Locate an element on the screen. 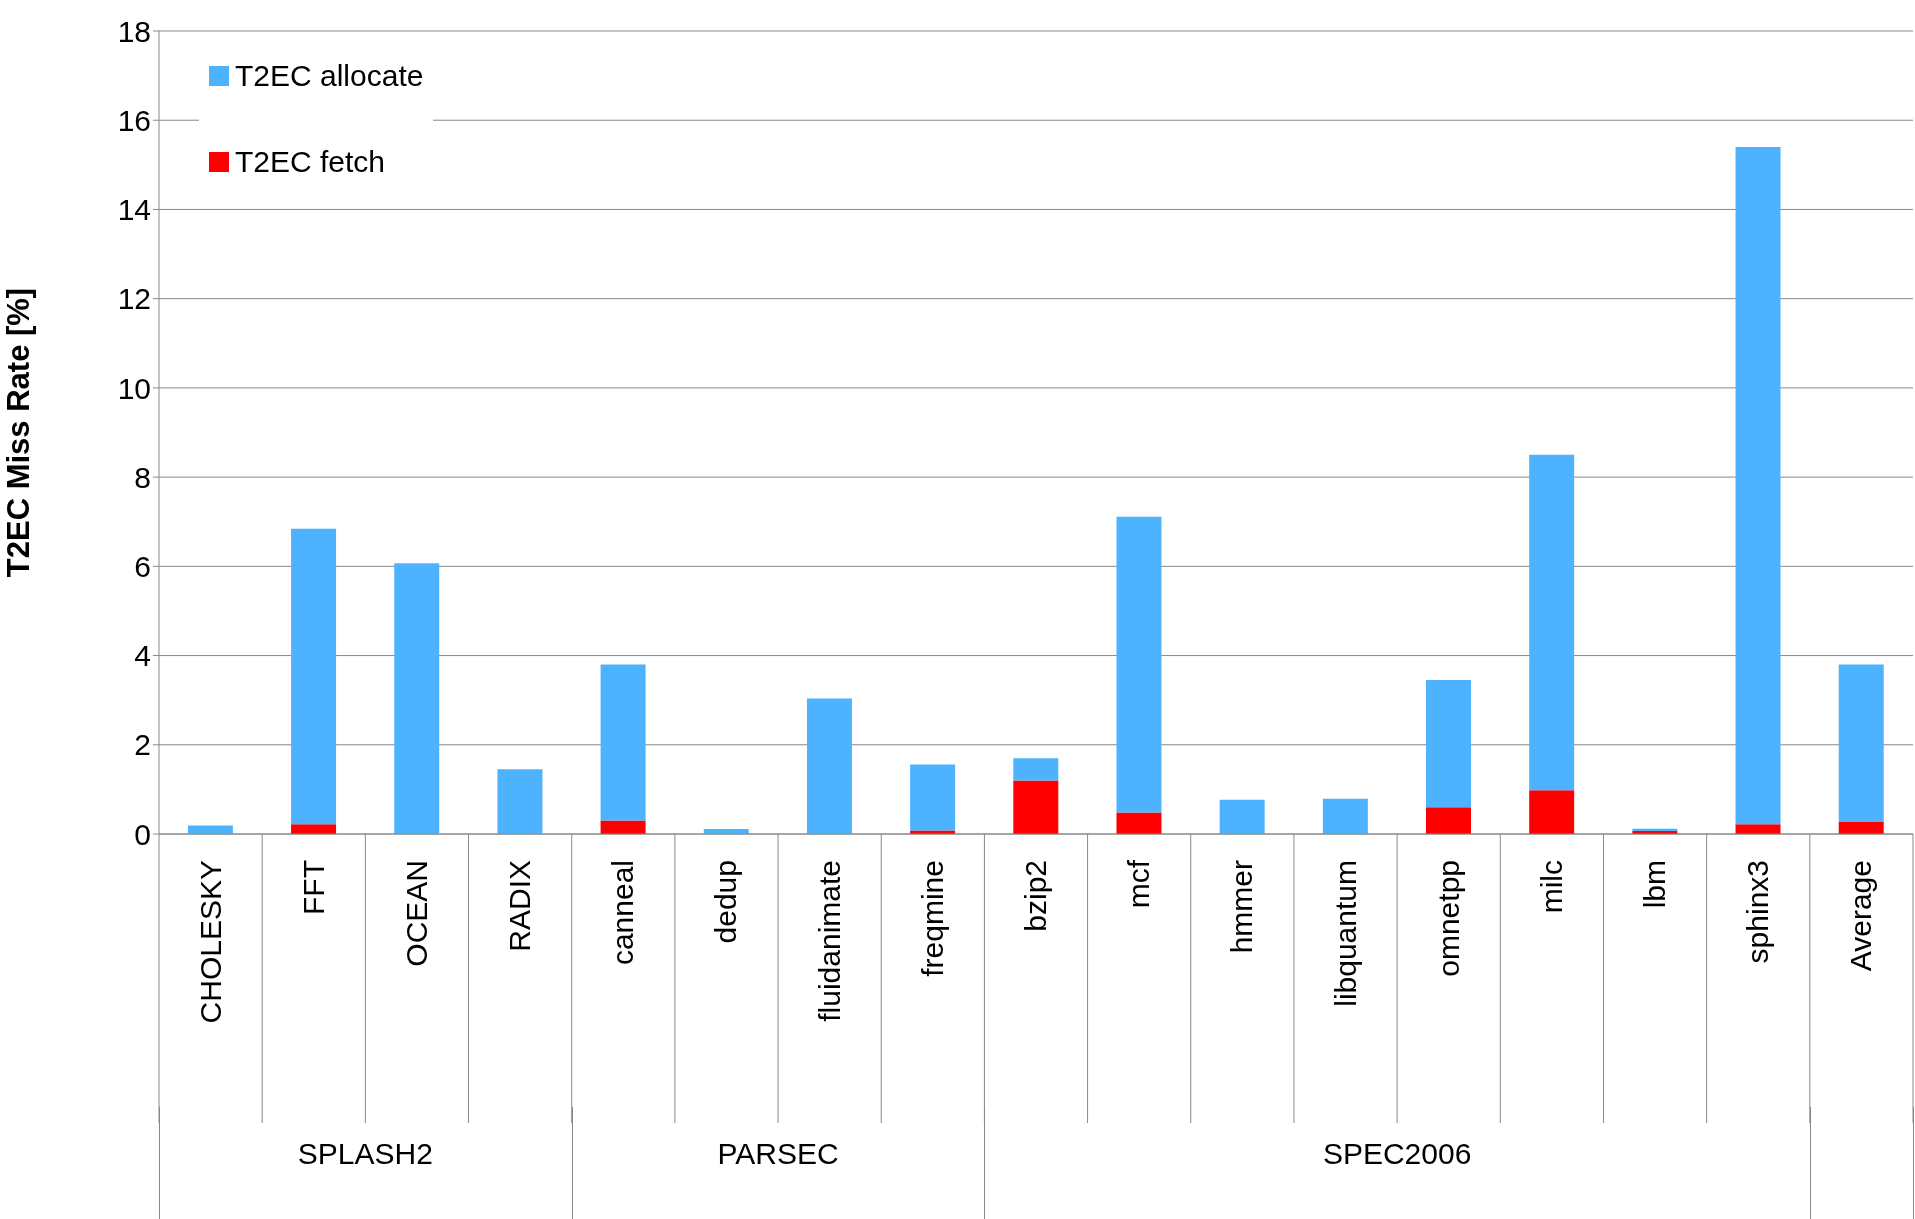 The width and height of the screenshot is (1915, 1219). y-axis-title: T2EC Miss Rate [%] is located at coordinates (19, 432).